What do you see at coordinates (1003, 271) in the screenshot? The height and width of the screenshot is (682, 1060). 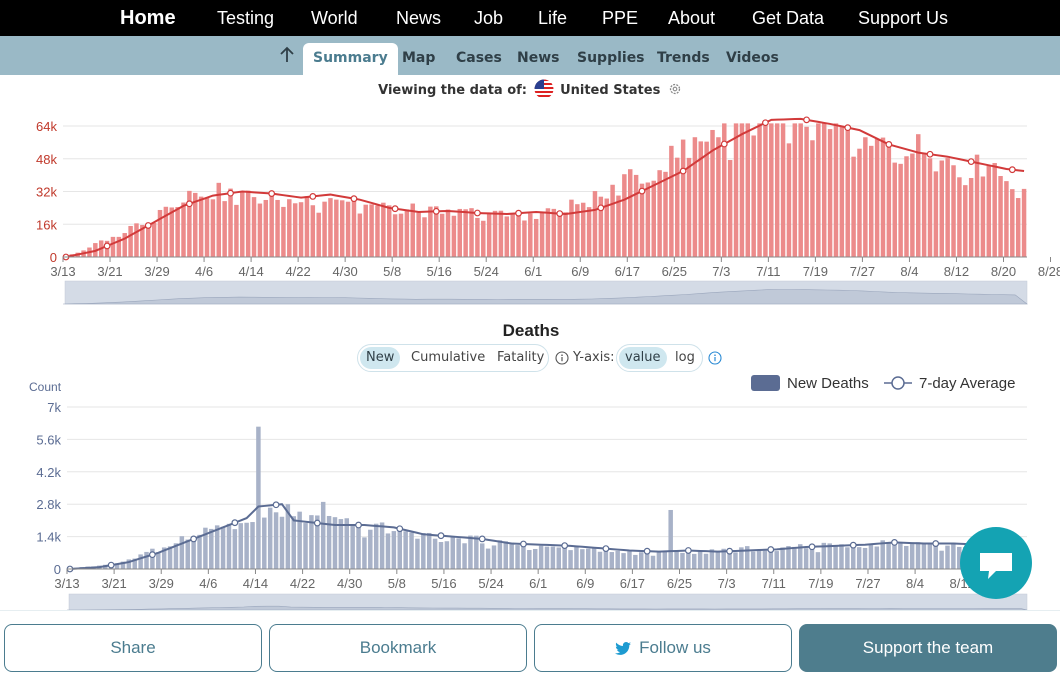 I see `x-tick-label: 8/20` at bounding box center [1003, 271].